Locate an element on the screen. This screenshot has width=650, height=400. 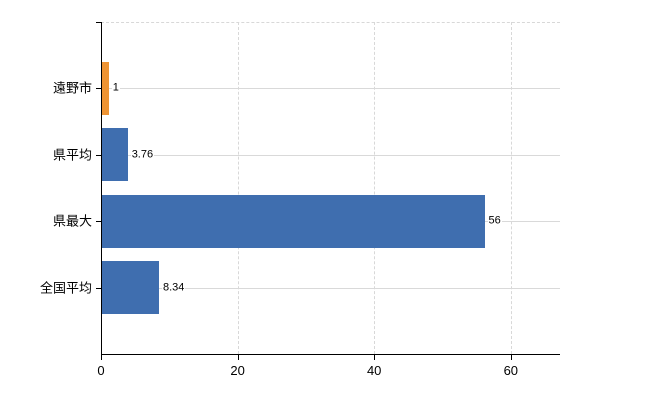
x-tick-label: 60 is located at coordinates (511, 370).